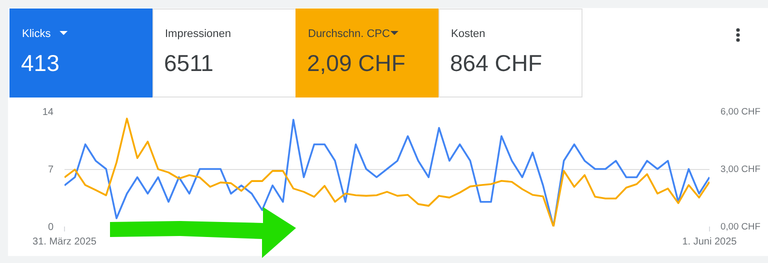  I want to click on y2-tick-label: 3,00 CHF, so click(740, 169).